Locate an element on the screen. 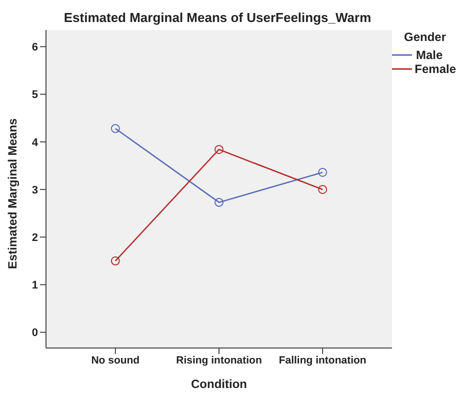 This screenshot has height=410, width=456. legend-label: Male is located at coordinates (429, 55).